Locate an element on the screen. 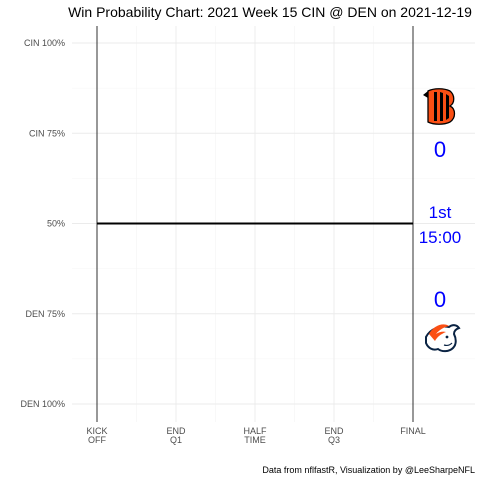 The width and height of the screenshot is (480, 480). x-tick-label: END Q1 is located at coordinates (176, 435).